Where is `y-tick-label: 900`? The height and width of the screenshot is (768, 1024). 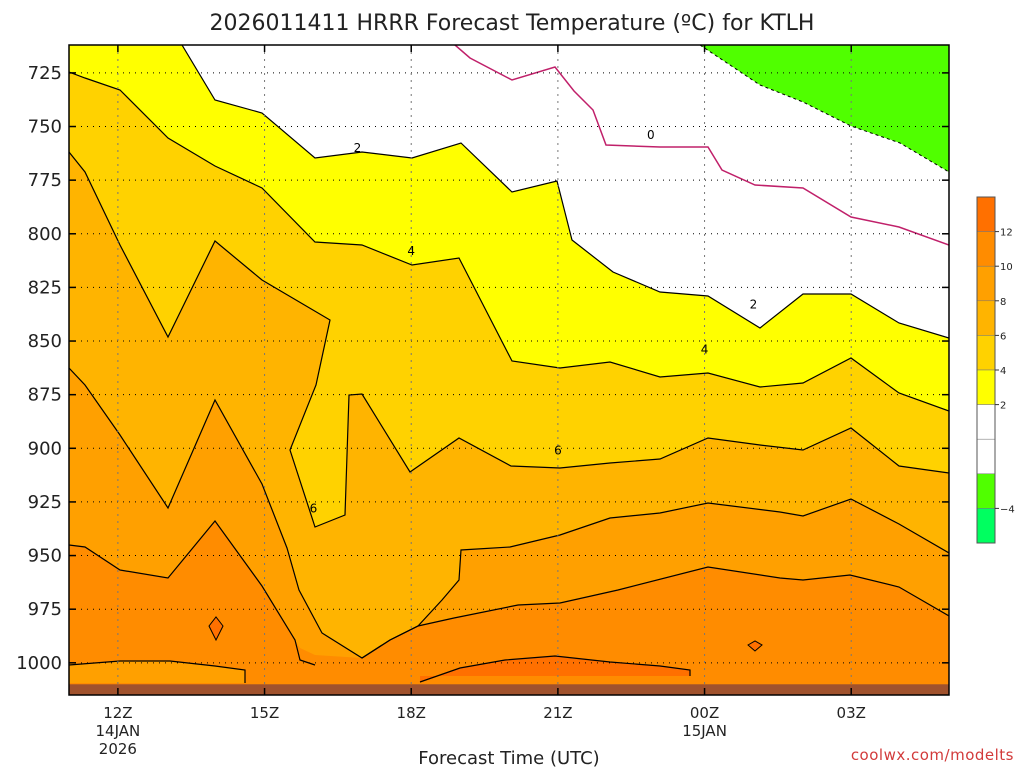
y-tick-label: 900 is located at coordinates (45, 448).